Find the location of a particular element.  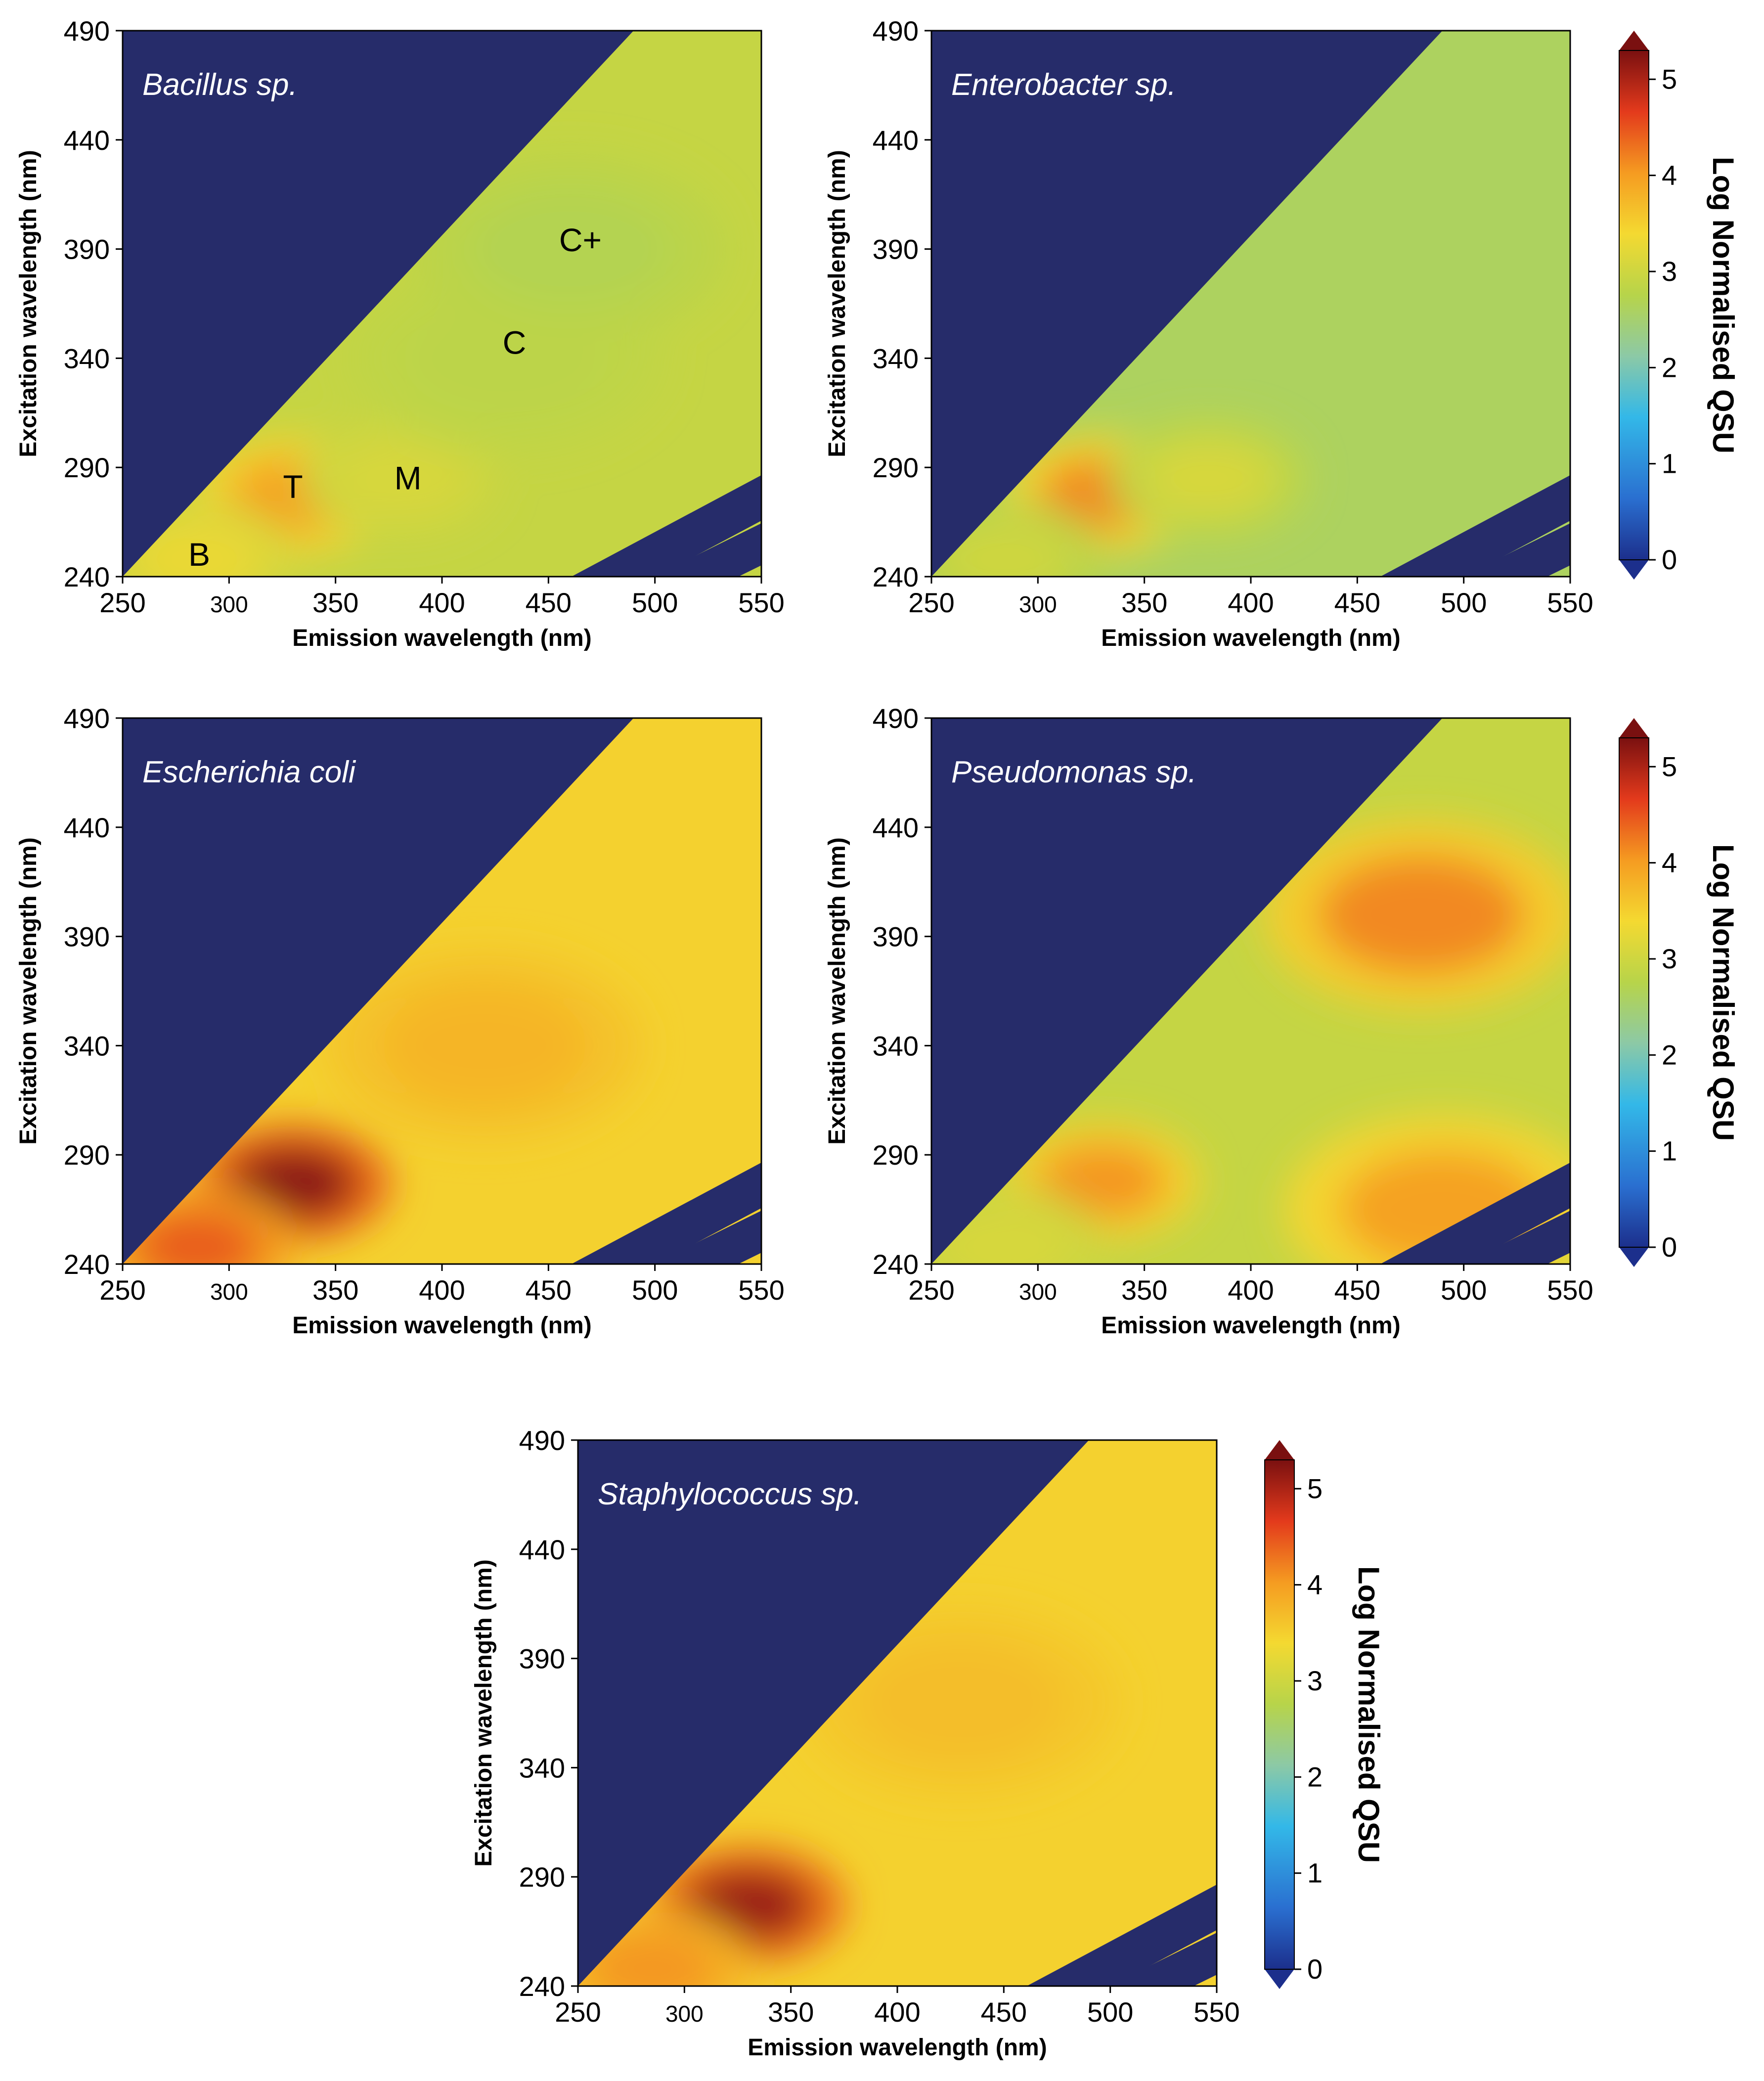

colorbar-bottom-max-arrow is located at coordinates (1279, 1450).